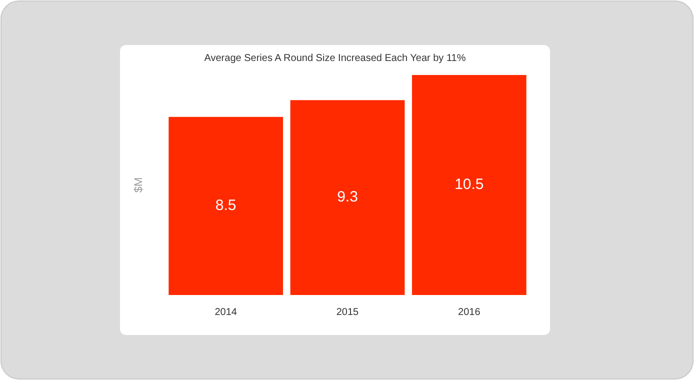 Image resolution: width=694 pixels, height=380 pixels. What do you see at coordinates (469, 184) in the screenshot?
I see `data-label: 10.5` at bounding box center [469, 184].